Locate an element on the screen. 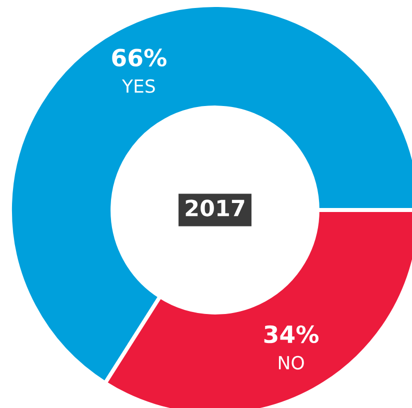 This screenshot has height=408, width=412. slice-label: NO is located at coordinates (291, 363).